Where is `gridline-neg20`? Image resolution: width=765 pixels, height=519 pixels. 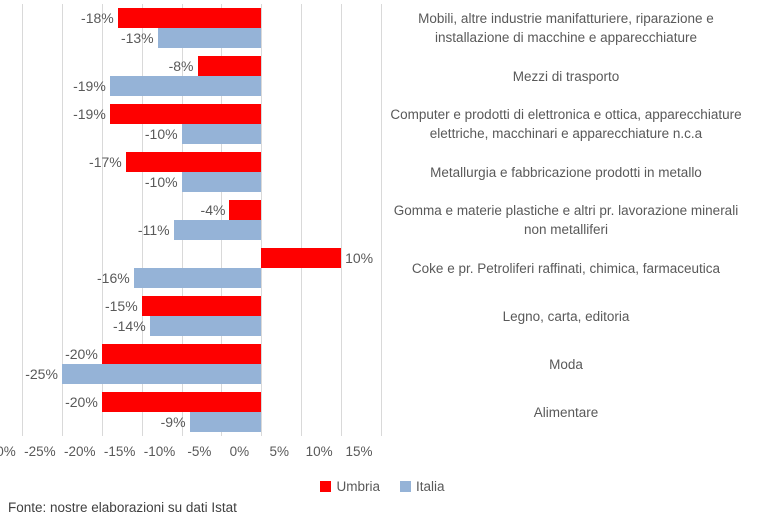
gridline-neg20 is located at coordinates (102, 220).